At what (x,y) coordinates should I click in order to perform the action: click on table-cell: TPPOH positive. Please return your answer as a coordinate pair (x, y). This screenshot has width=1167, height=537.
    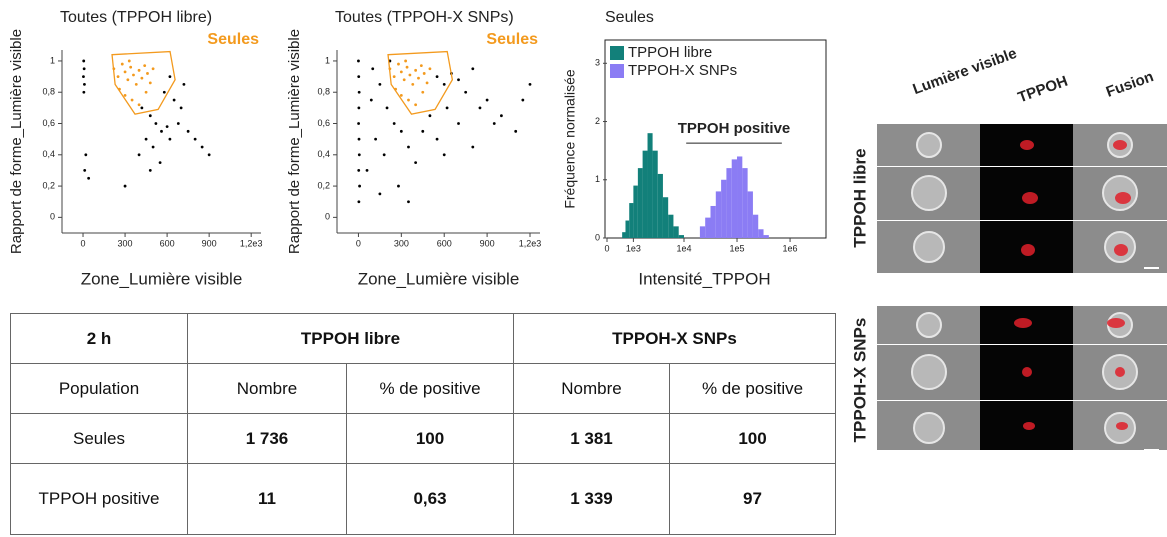
    Looking at the image, I should click on (99, 499).